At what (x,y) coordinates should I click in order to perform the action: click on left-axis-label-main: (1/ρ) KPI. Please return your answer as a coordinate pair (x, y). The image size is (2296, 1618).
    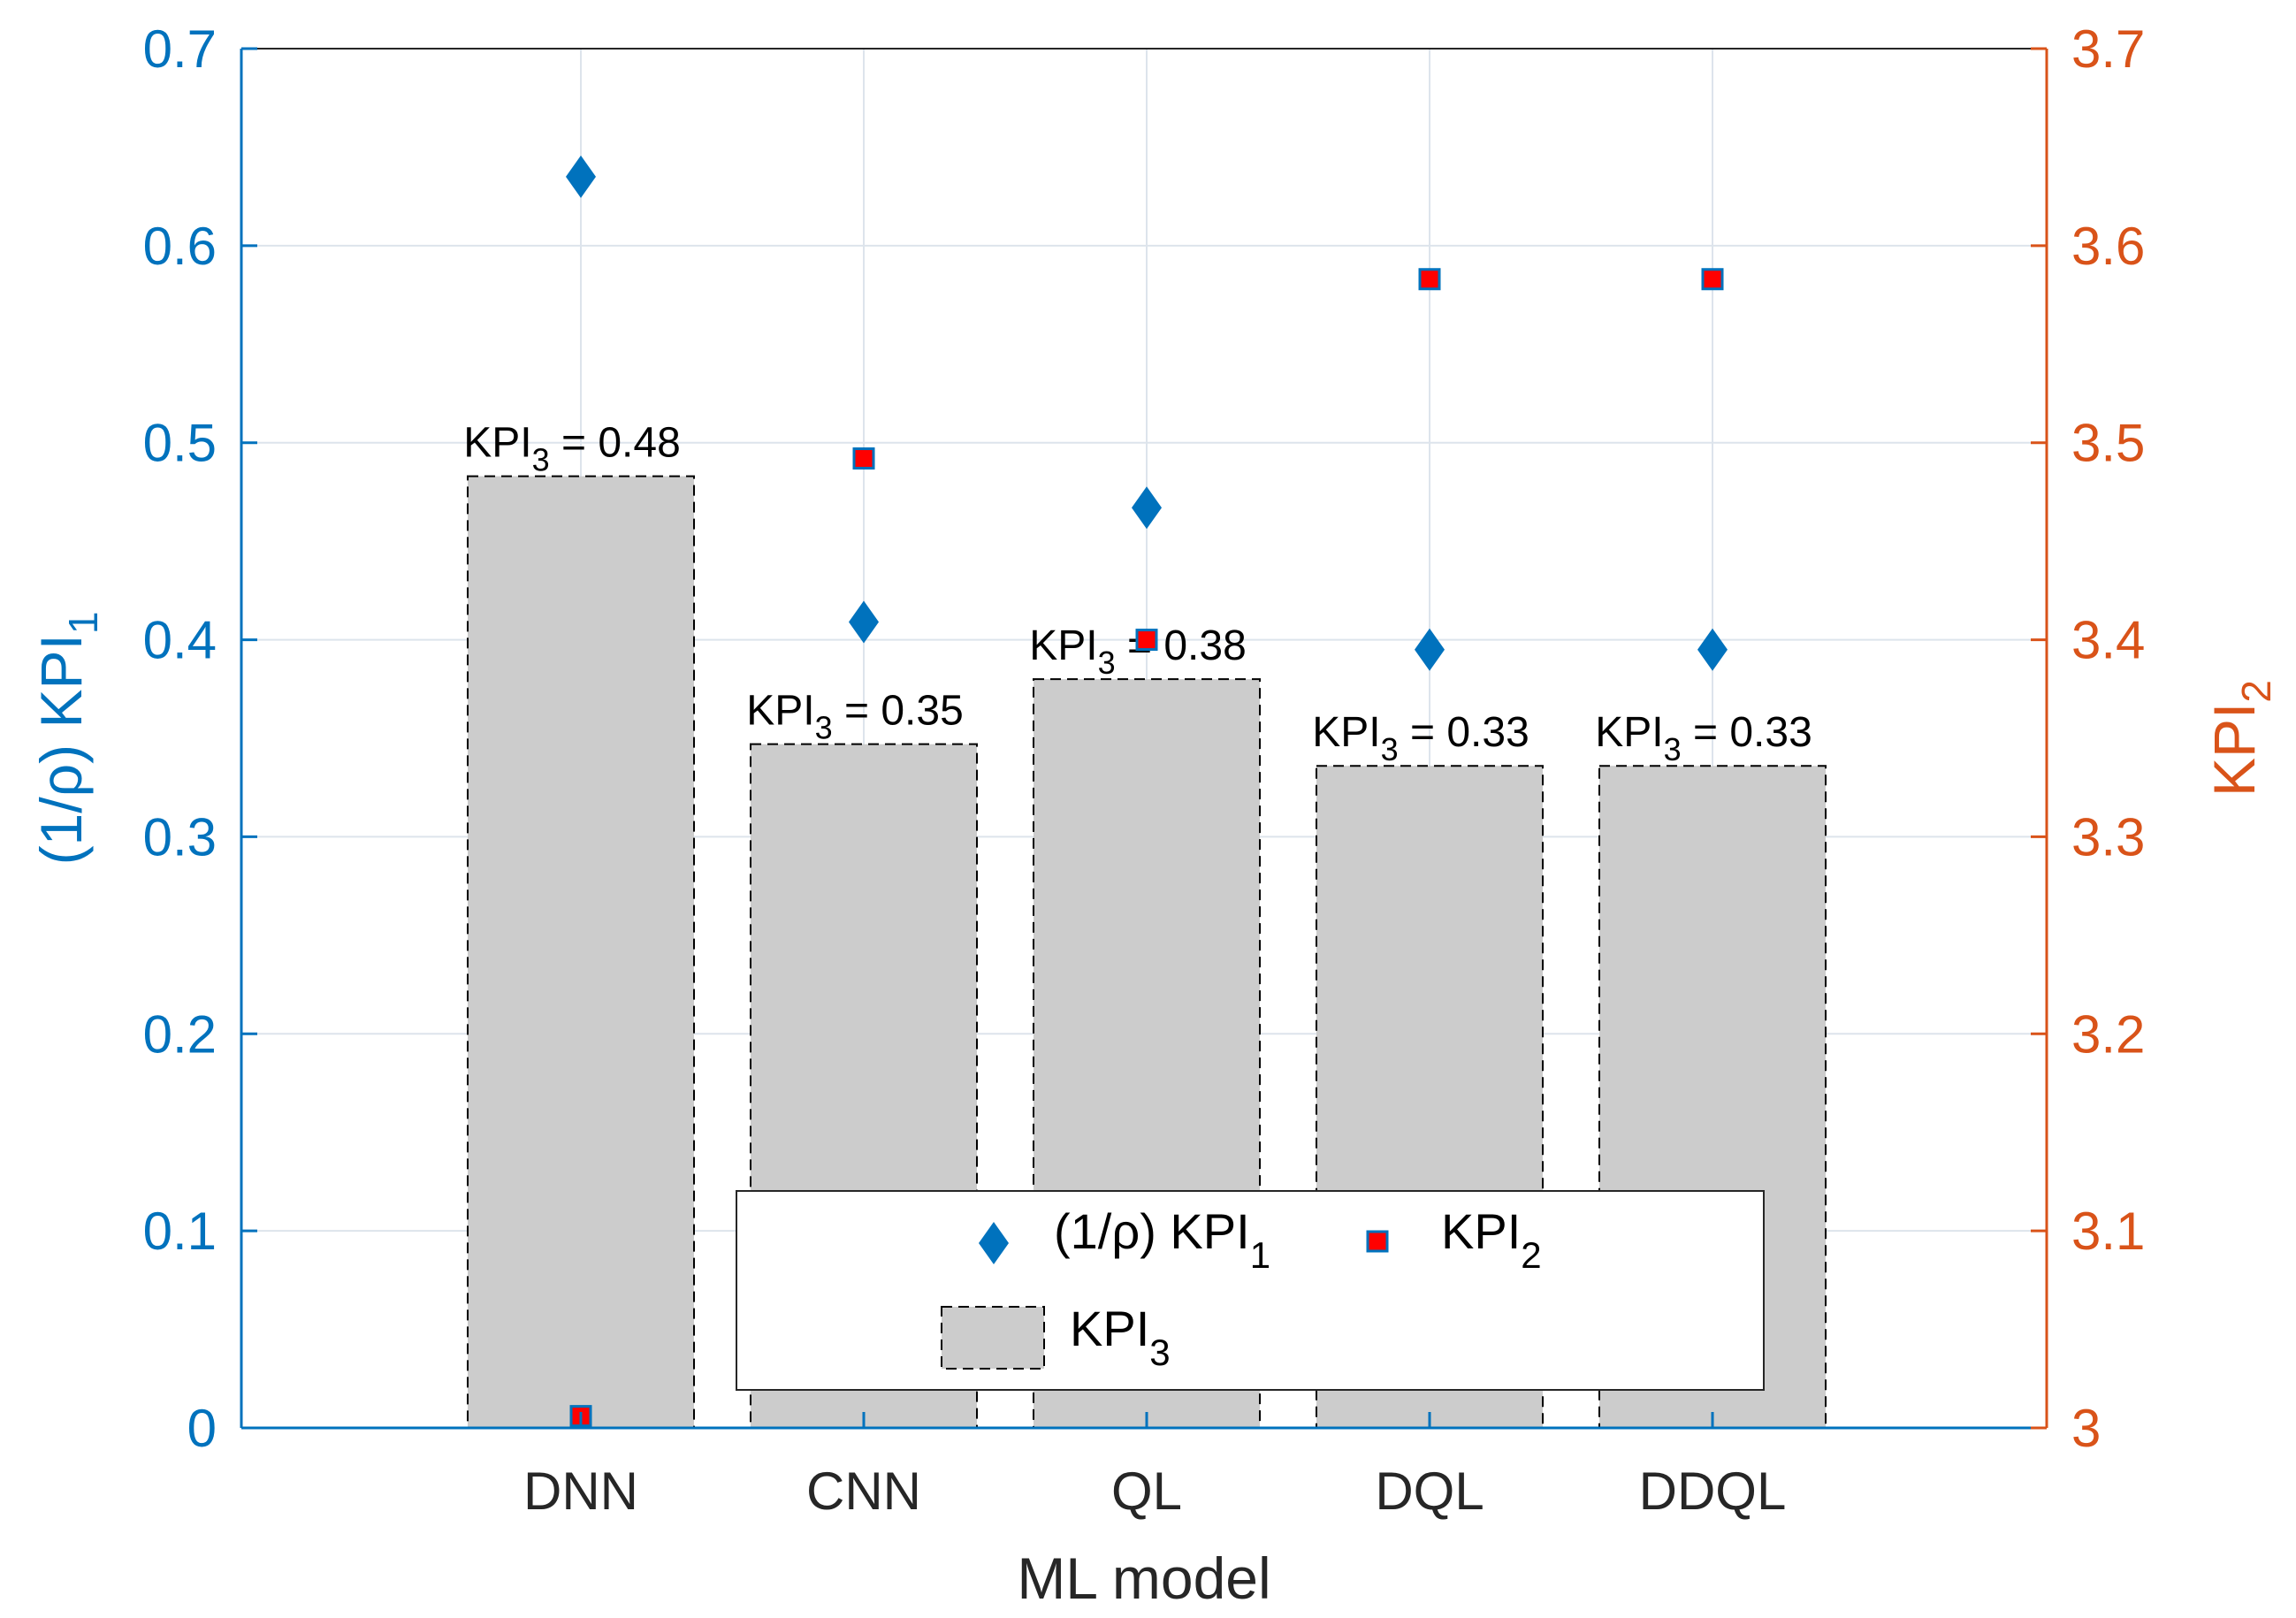
    Looking at the image, I should click on (61, 749).